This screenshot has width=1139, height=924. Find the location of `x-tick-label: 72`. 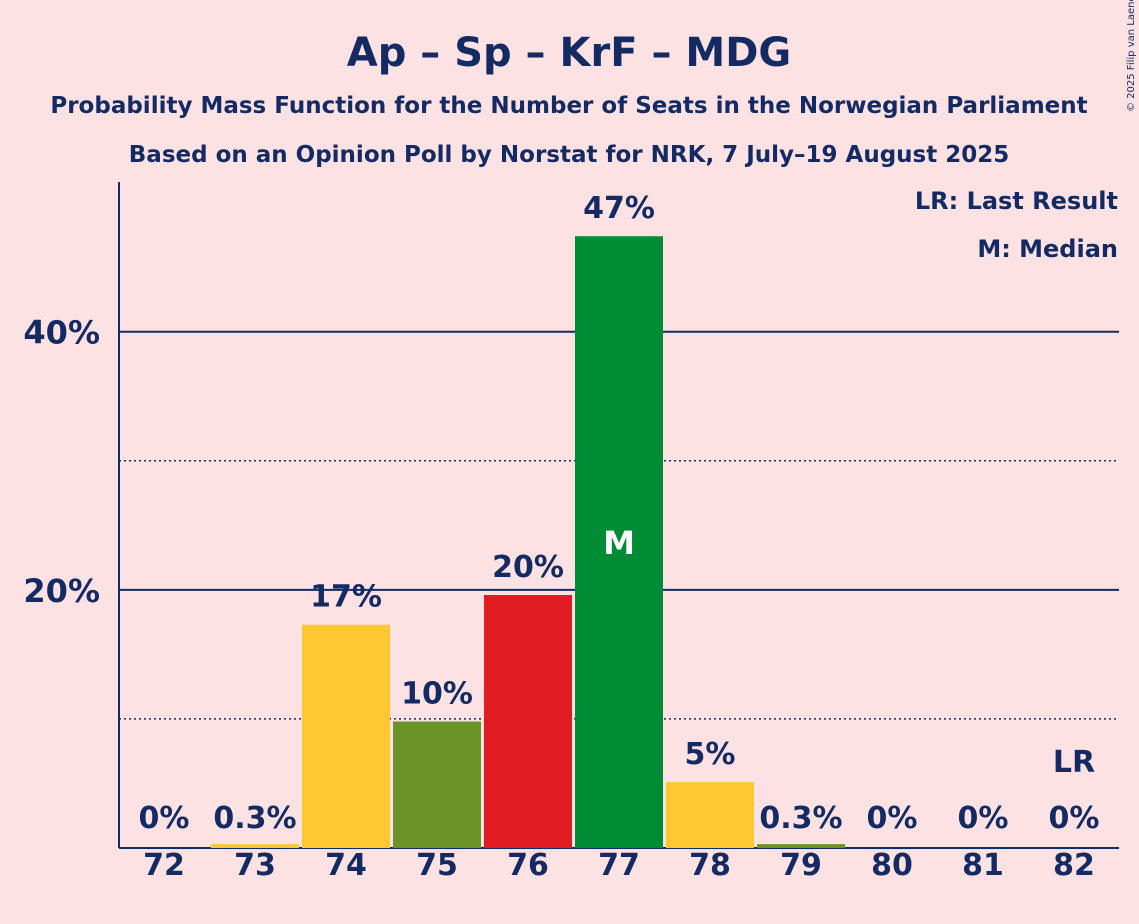

x-tick-label: 72 is located at coordinates (164, 865).